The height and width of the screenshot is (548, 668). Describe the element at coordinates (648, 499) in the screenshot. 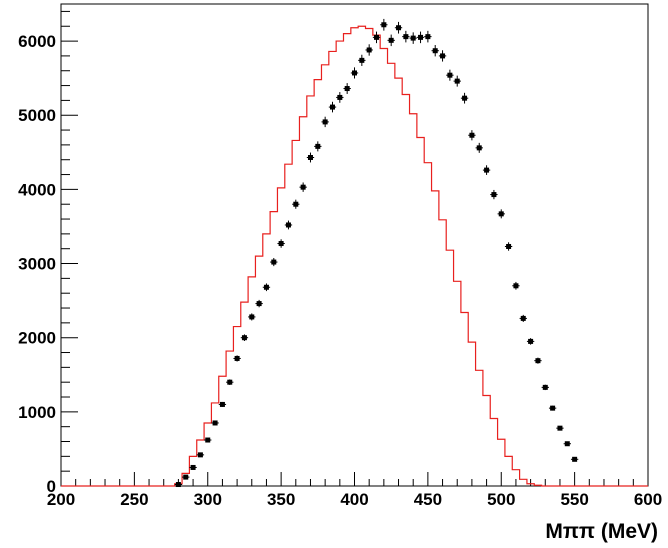

I see `x-tick-label: 600` at that location.